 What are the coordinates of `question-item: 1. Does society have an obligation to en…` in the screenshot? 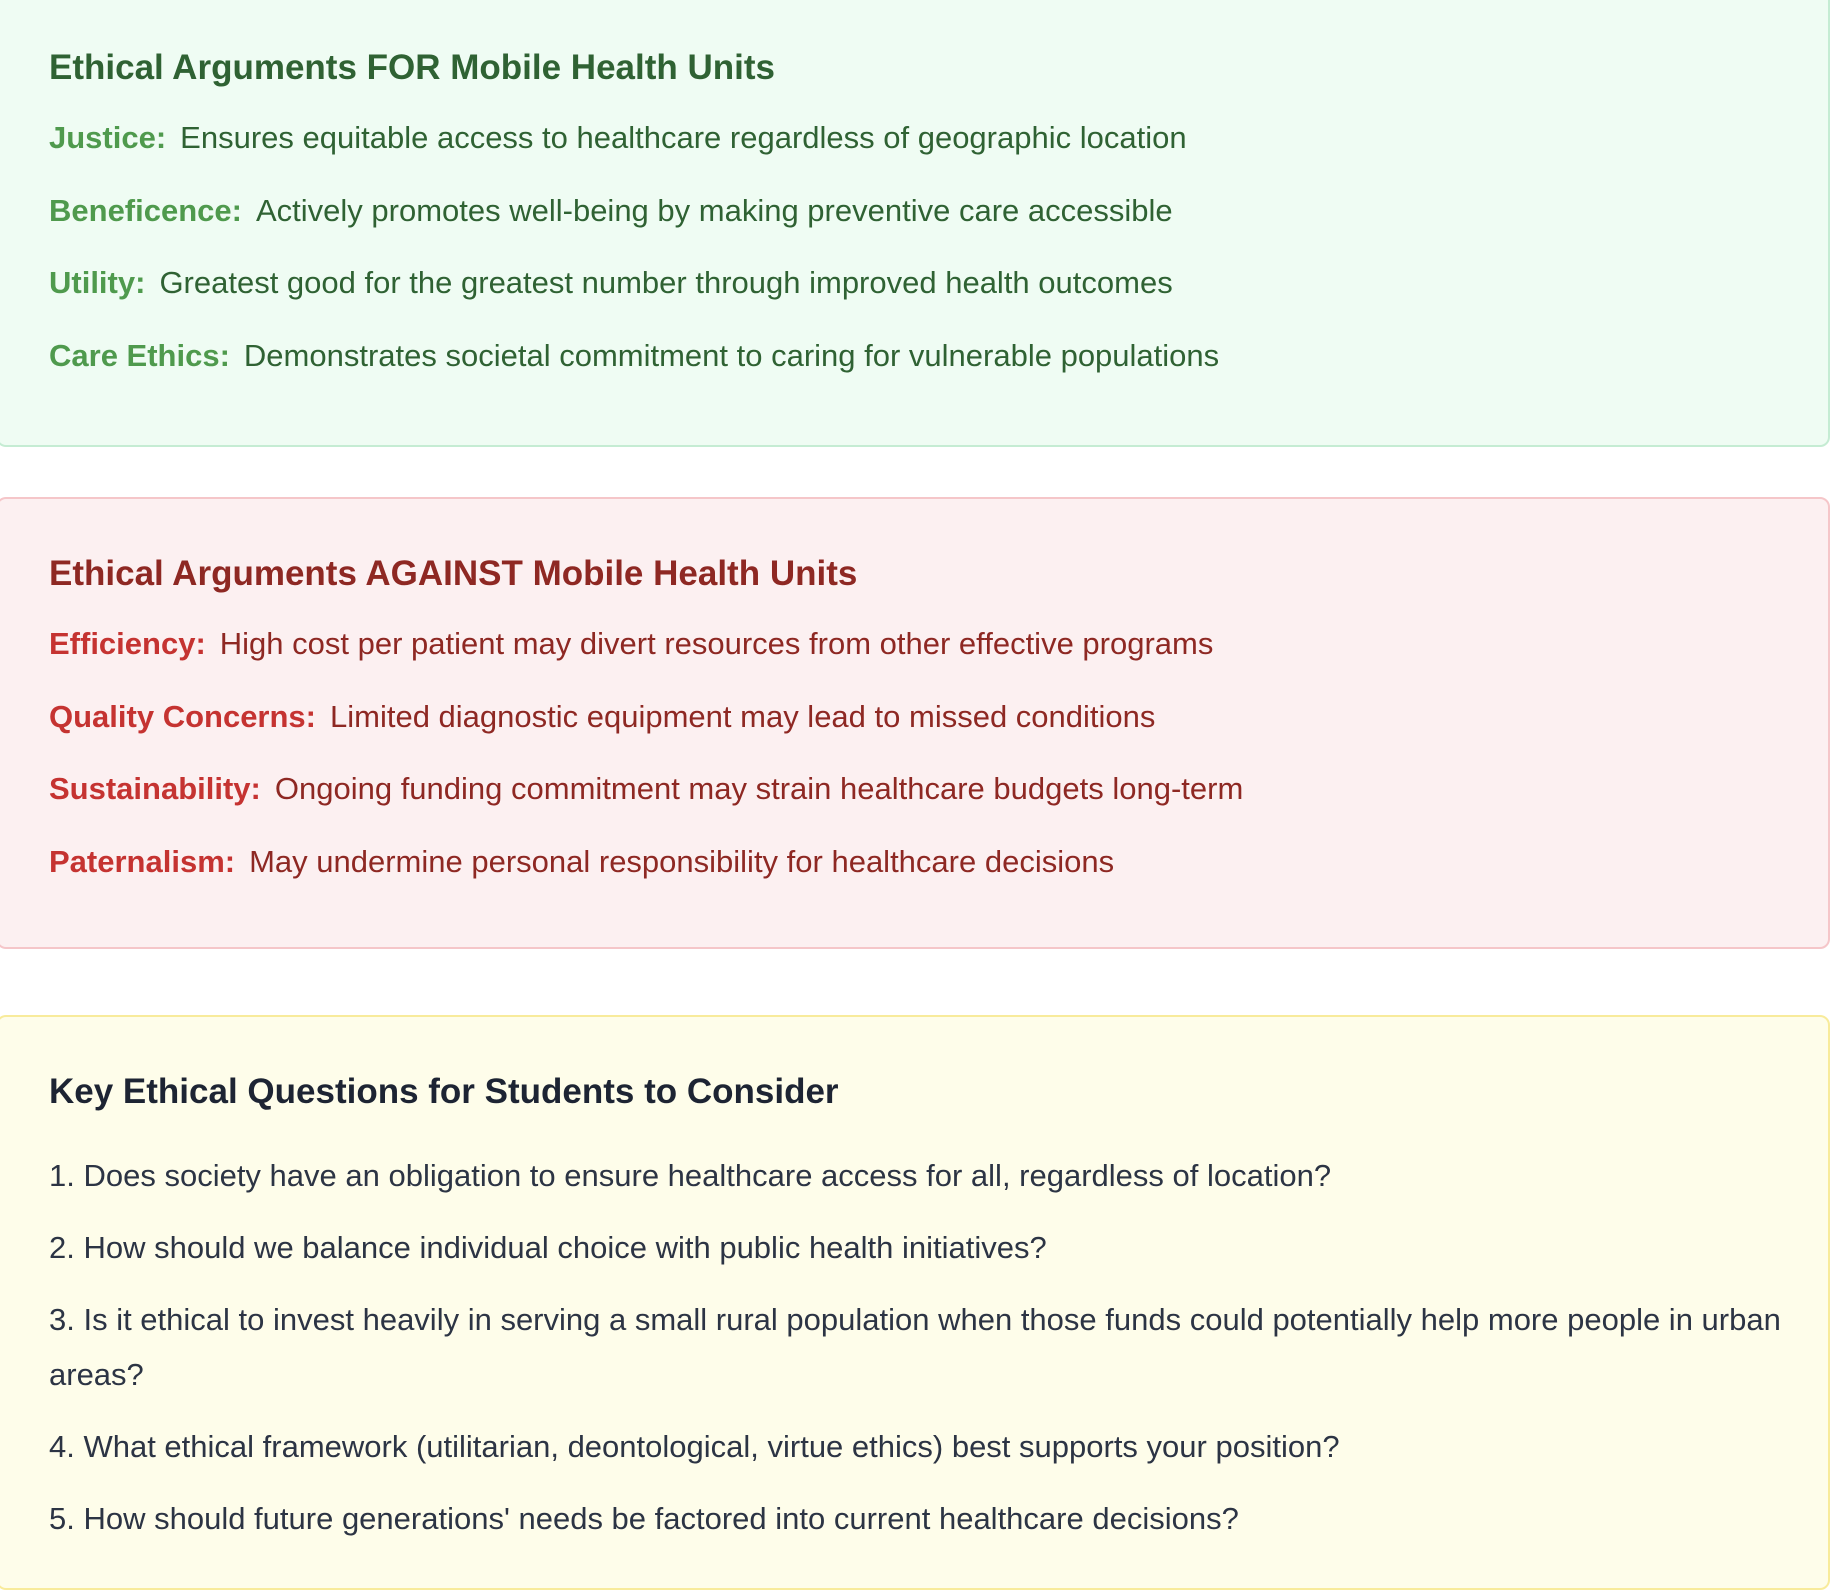 It's located at (690, 1175).